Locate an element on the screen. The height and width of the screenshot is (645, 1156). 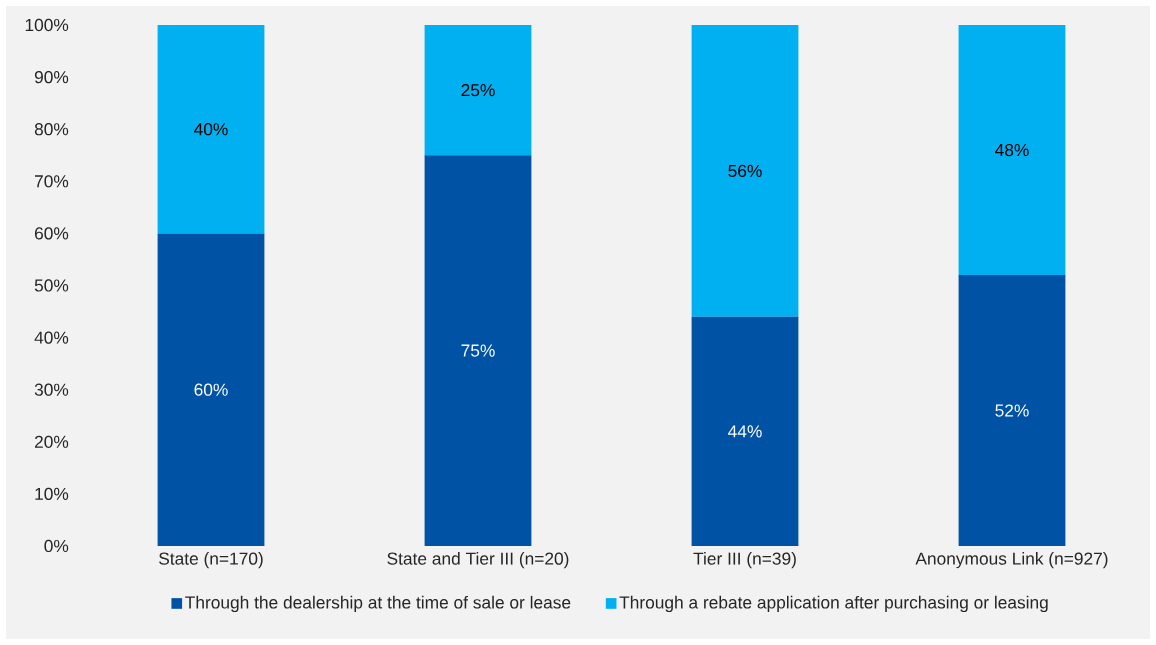
y-tick-label: 20% is located at coordinates (51, 441).